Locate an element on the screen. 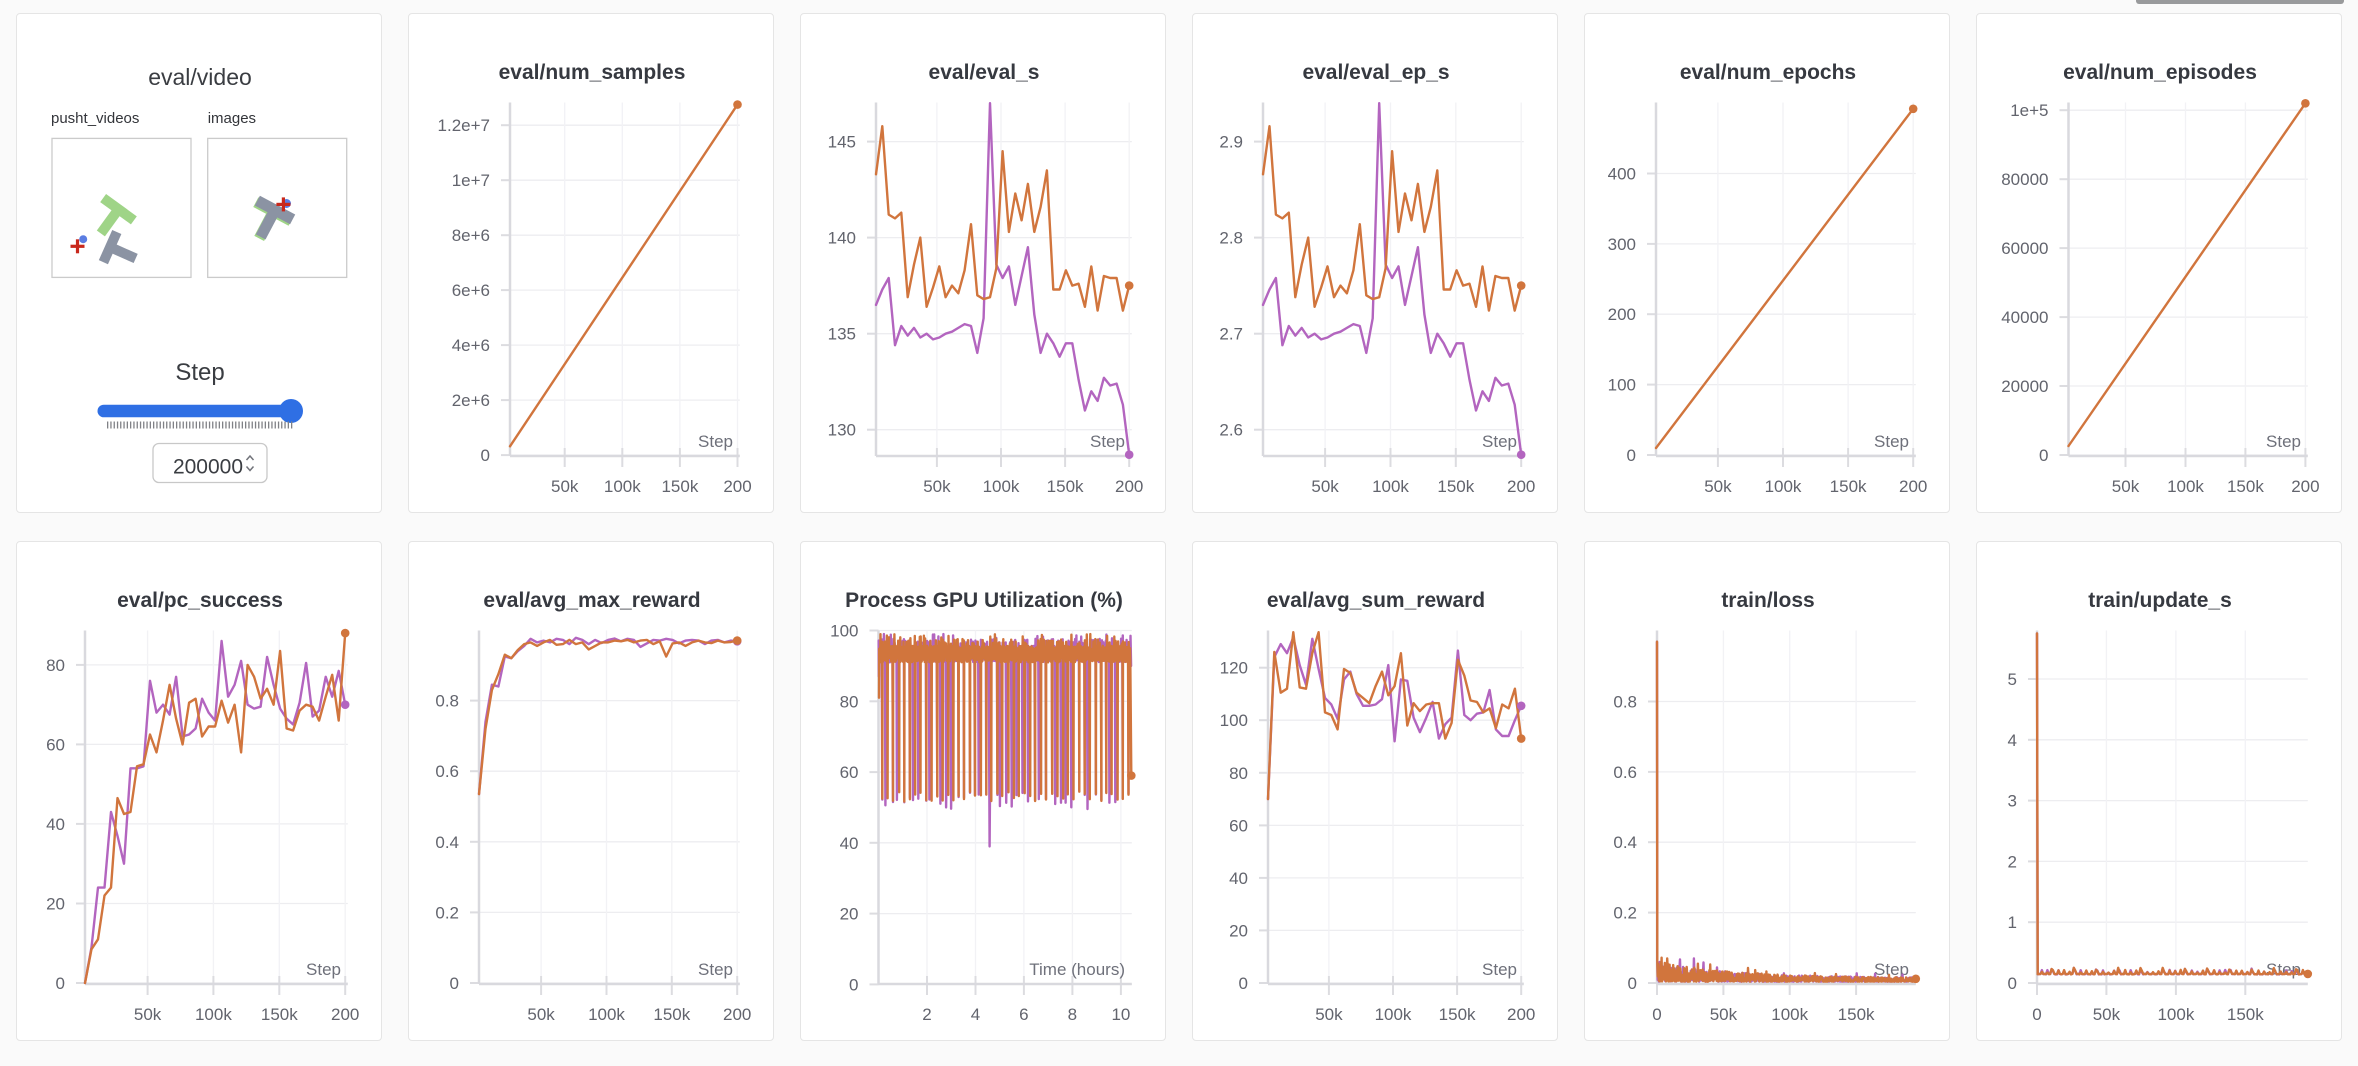 This screenshot has height=1066, width=2358. svg-text: eval/eval_s is located at coordinates (984, 72).